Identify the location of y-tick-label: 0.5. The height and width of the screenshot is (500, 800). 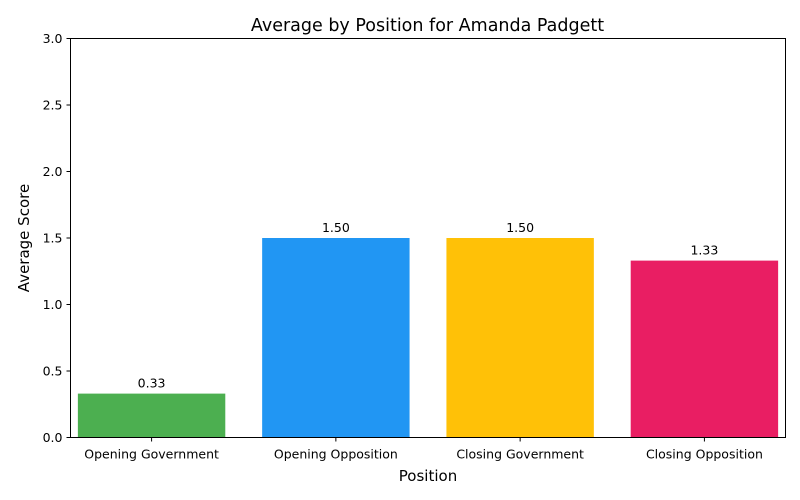
(53, 371).